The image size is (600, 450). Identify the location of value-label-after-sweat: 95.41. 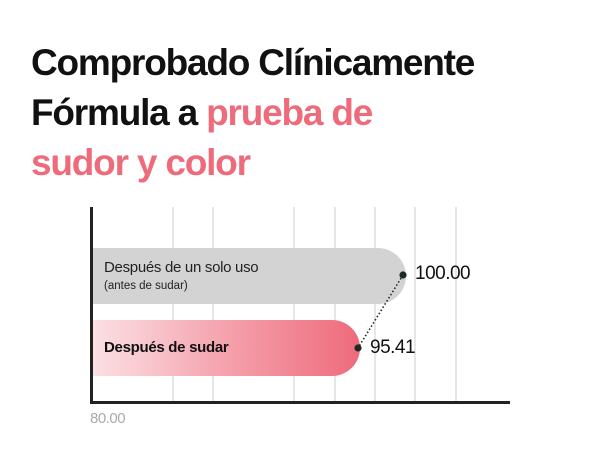
(393, 347).